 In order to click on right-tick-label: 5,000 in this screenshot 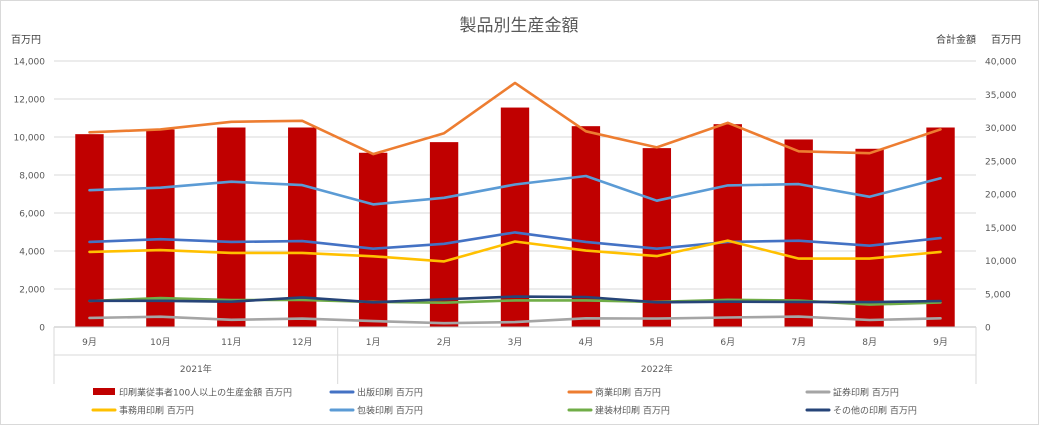, I will do `click(998, 295)`.